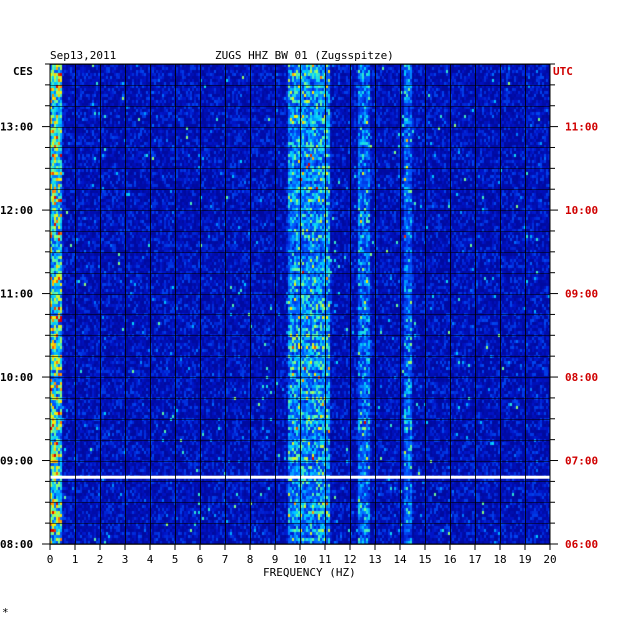  What do you see at coordinates (581, 461) in the screenshot?
I see `y-tick-label-utc: 07:00` at bounding box center [581, 461].